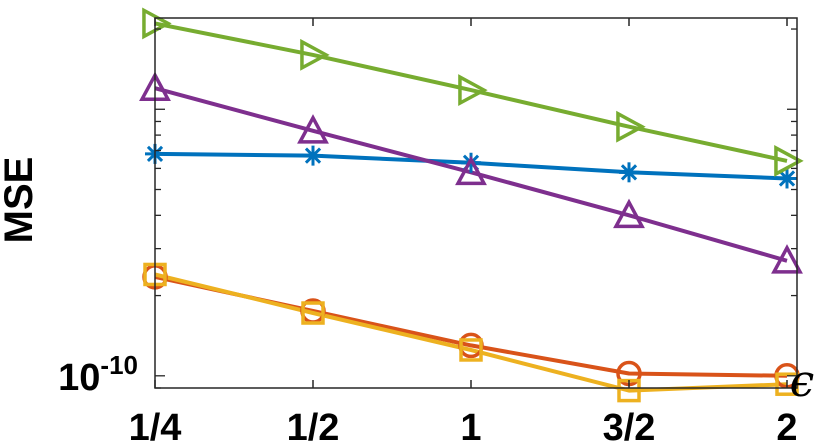 The image size is (830, 446). What do you see at coordinates (313, 426) in the screenshot?
I see `x-tick-label: 1/2` at bounding box center [313, 426].